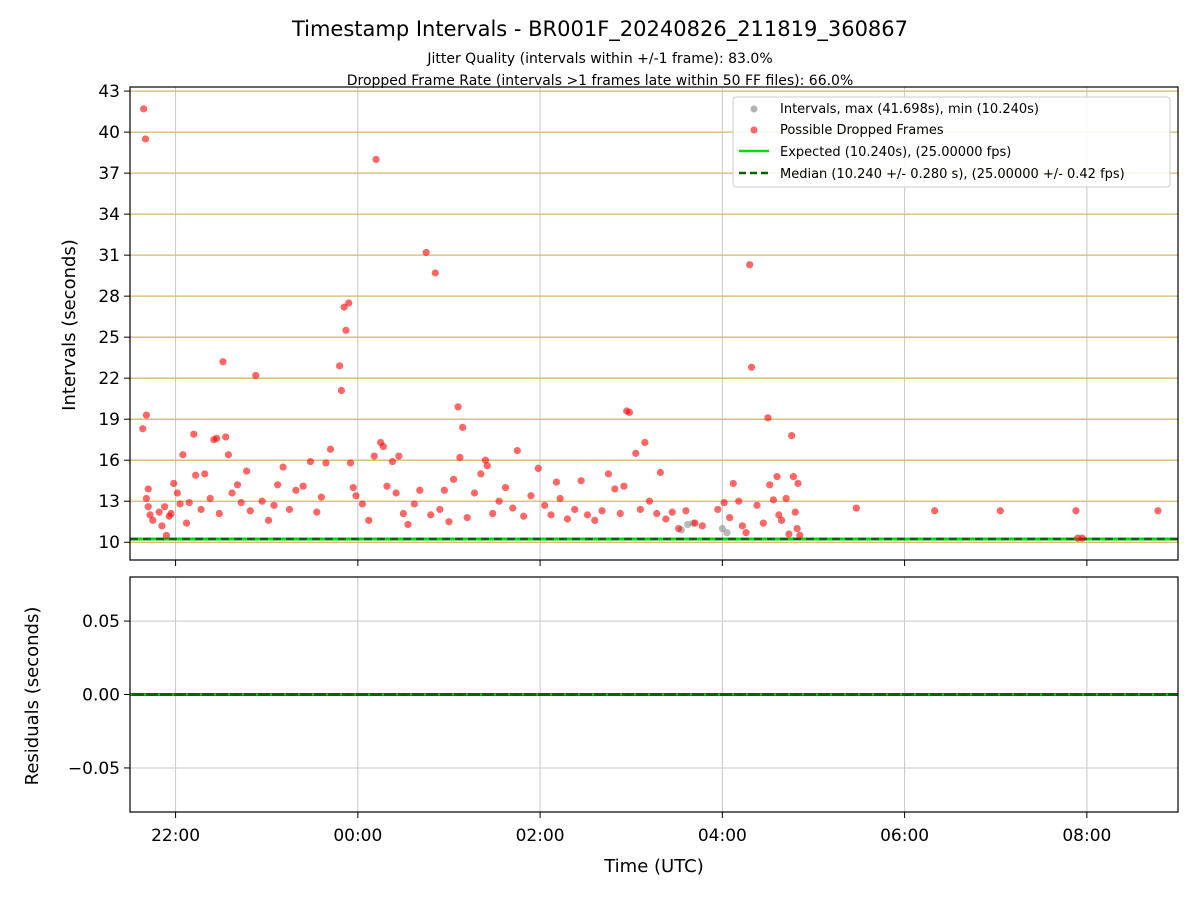  I want to click on legend-label-intervals: Intervals, max (41.698s), min (10.240s), so click(909, 109).